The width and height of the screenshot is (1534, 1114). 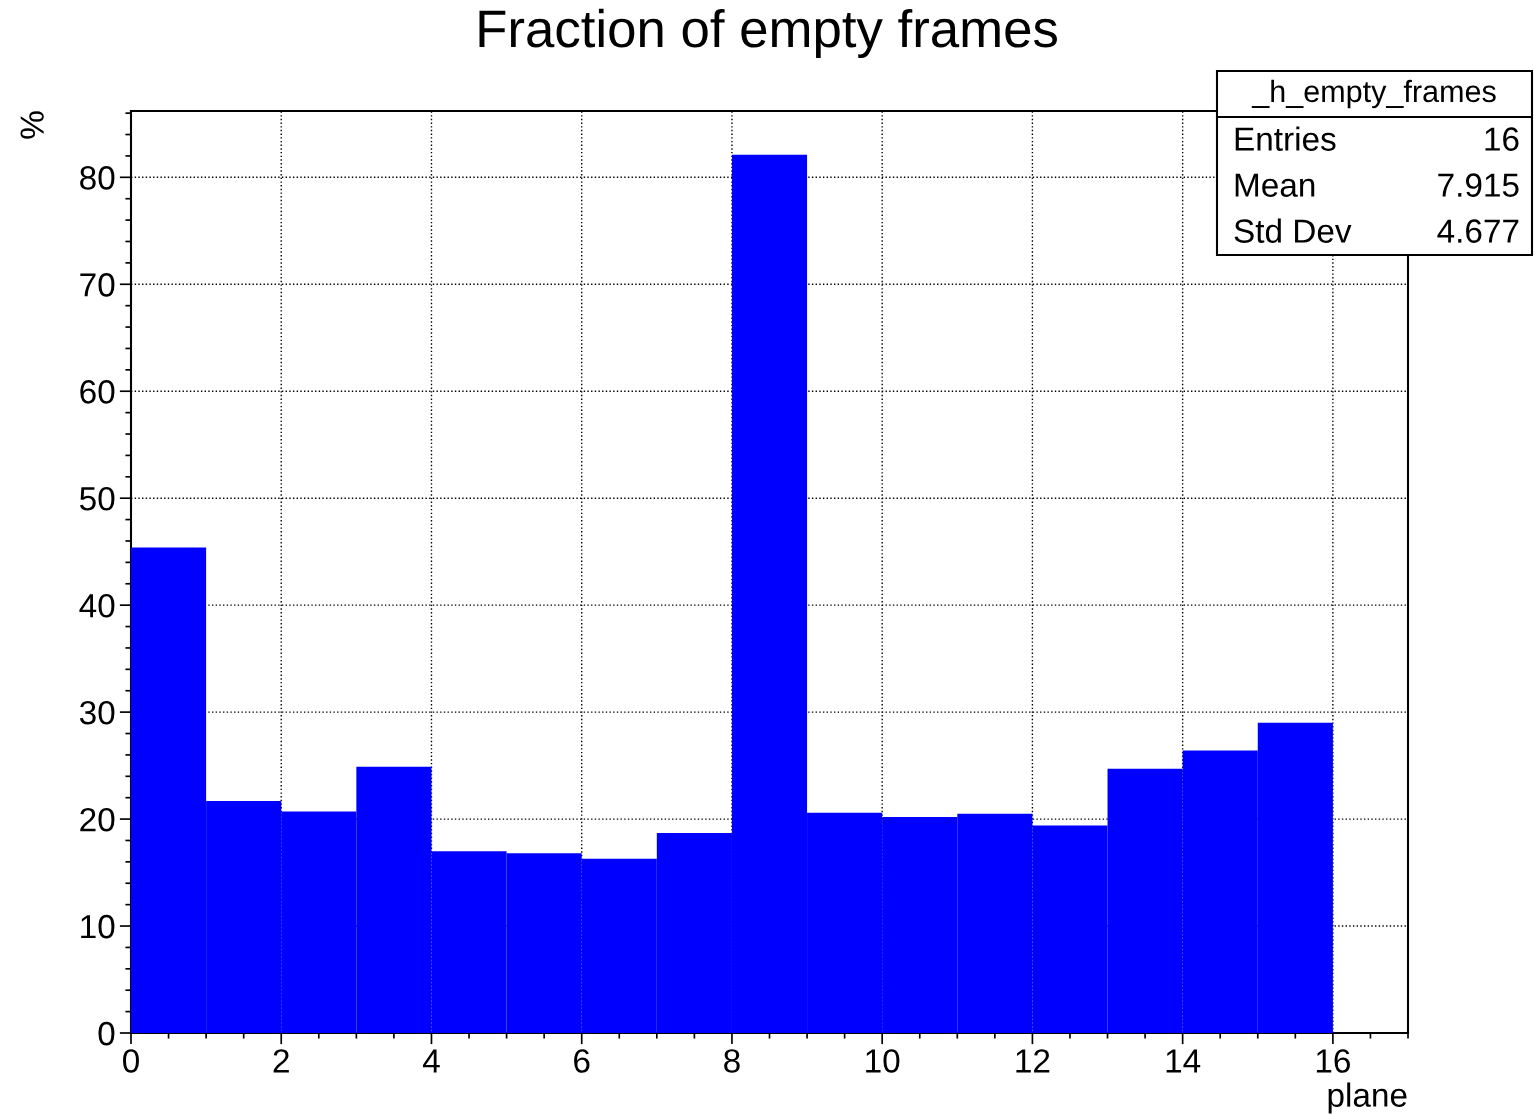 I want to click on x-tick-label: 16, so click(x=1333, y=1061).